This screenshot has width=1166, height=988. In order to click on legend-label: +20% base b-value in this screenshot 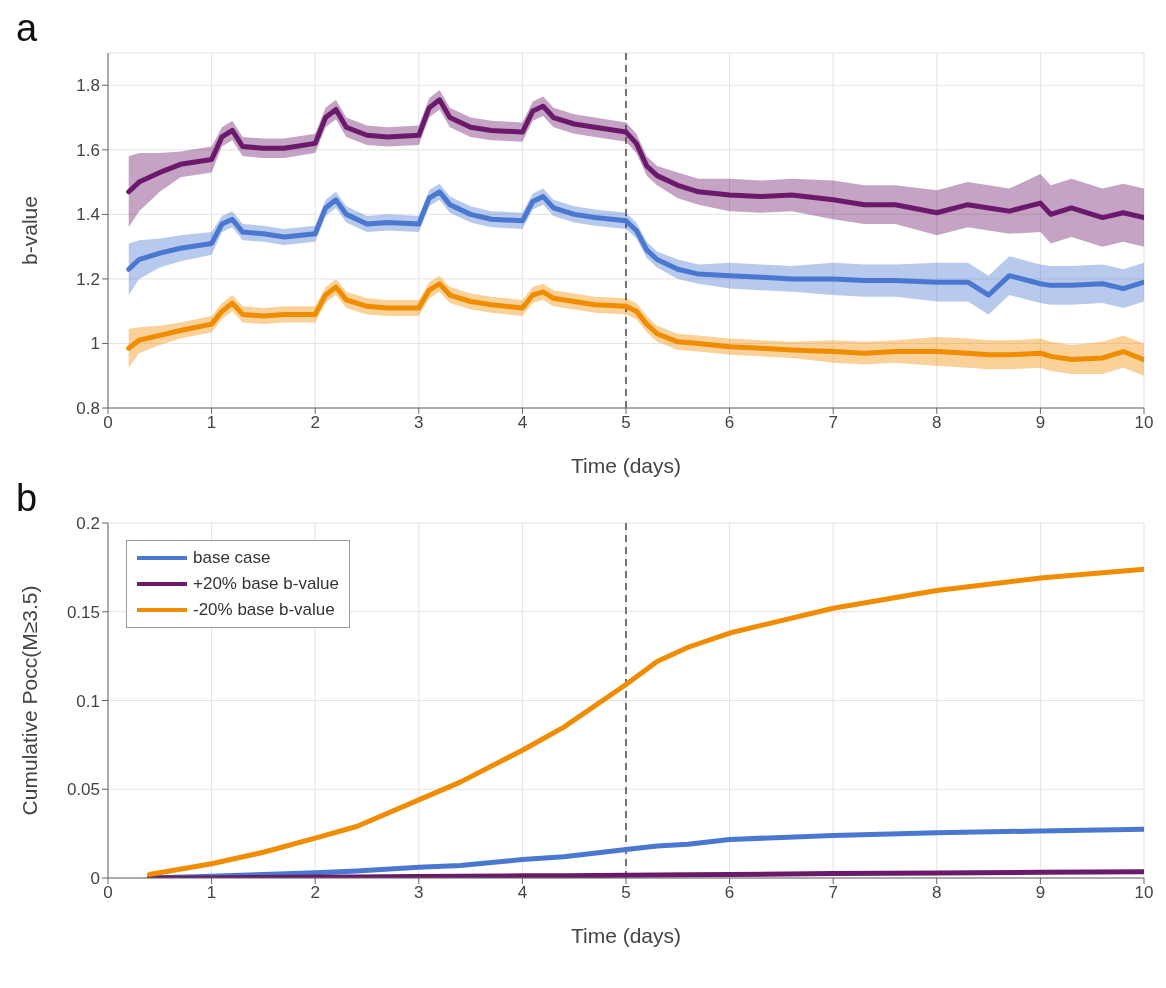, I will do `click(266, 584)`.